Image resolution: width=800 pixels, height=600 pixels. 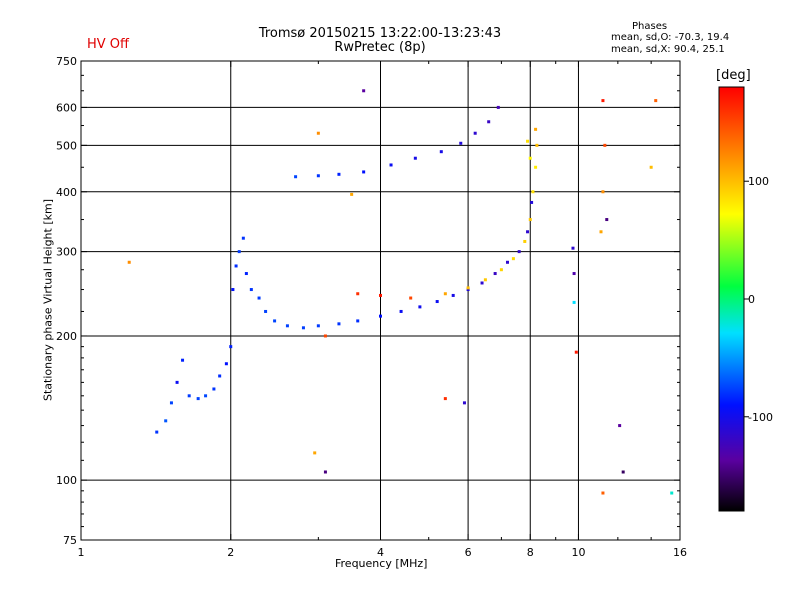 What do you see at coordinates (381, 563) in the screenshot?
I see `x-axis-label: Frequency [MHz]` at bounding box center [381, 563].